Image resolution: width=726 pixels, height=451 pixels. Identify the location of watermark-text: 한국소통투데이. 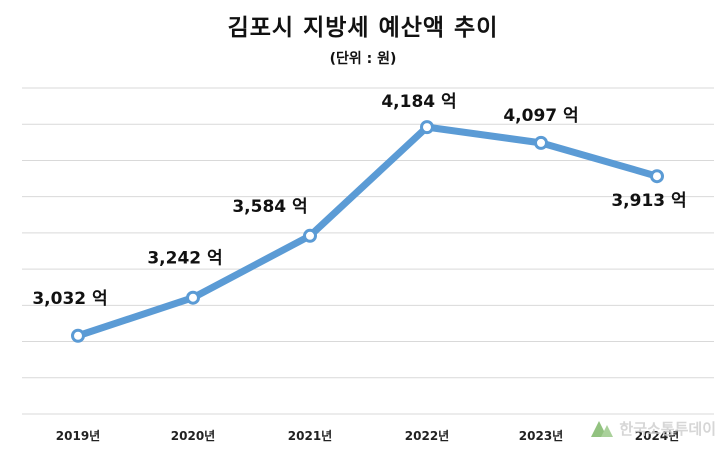
(667, 428).